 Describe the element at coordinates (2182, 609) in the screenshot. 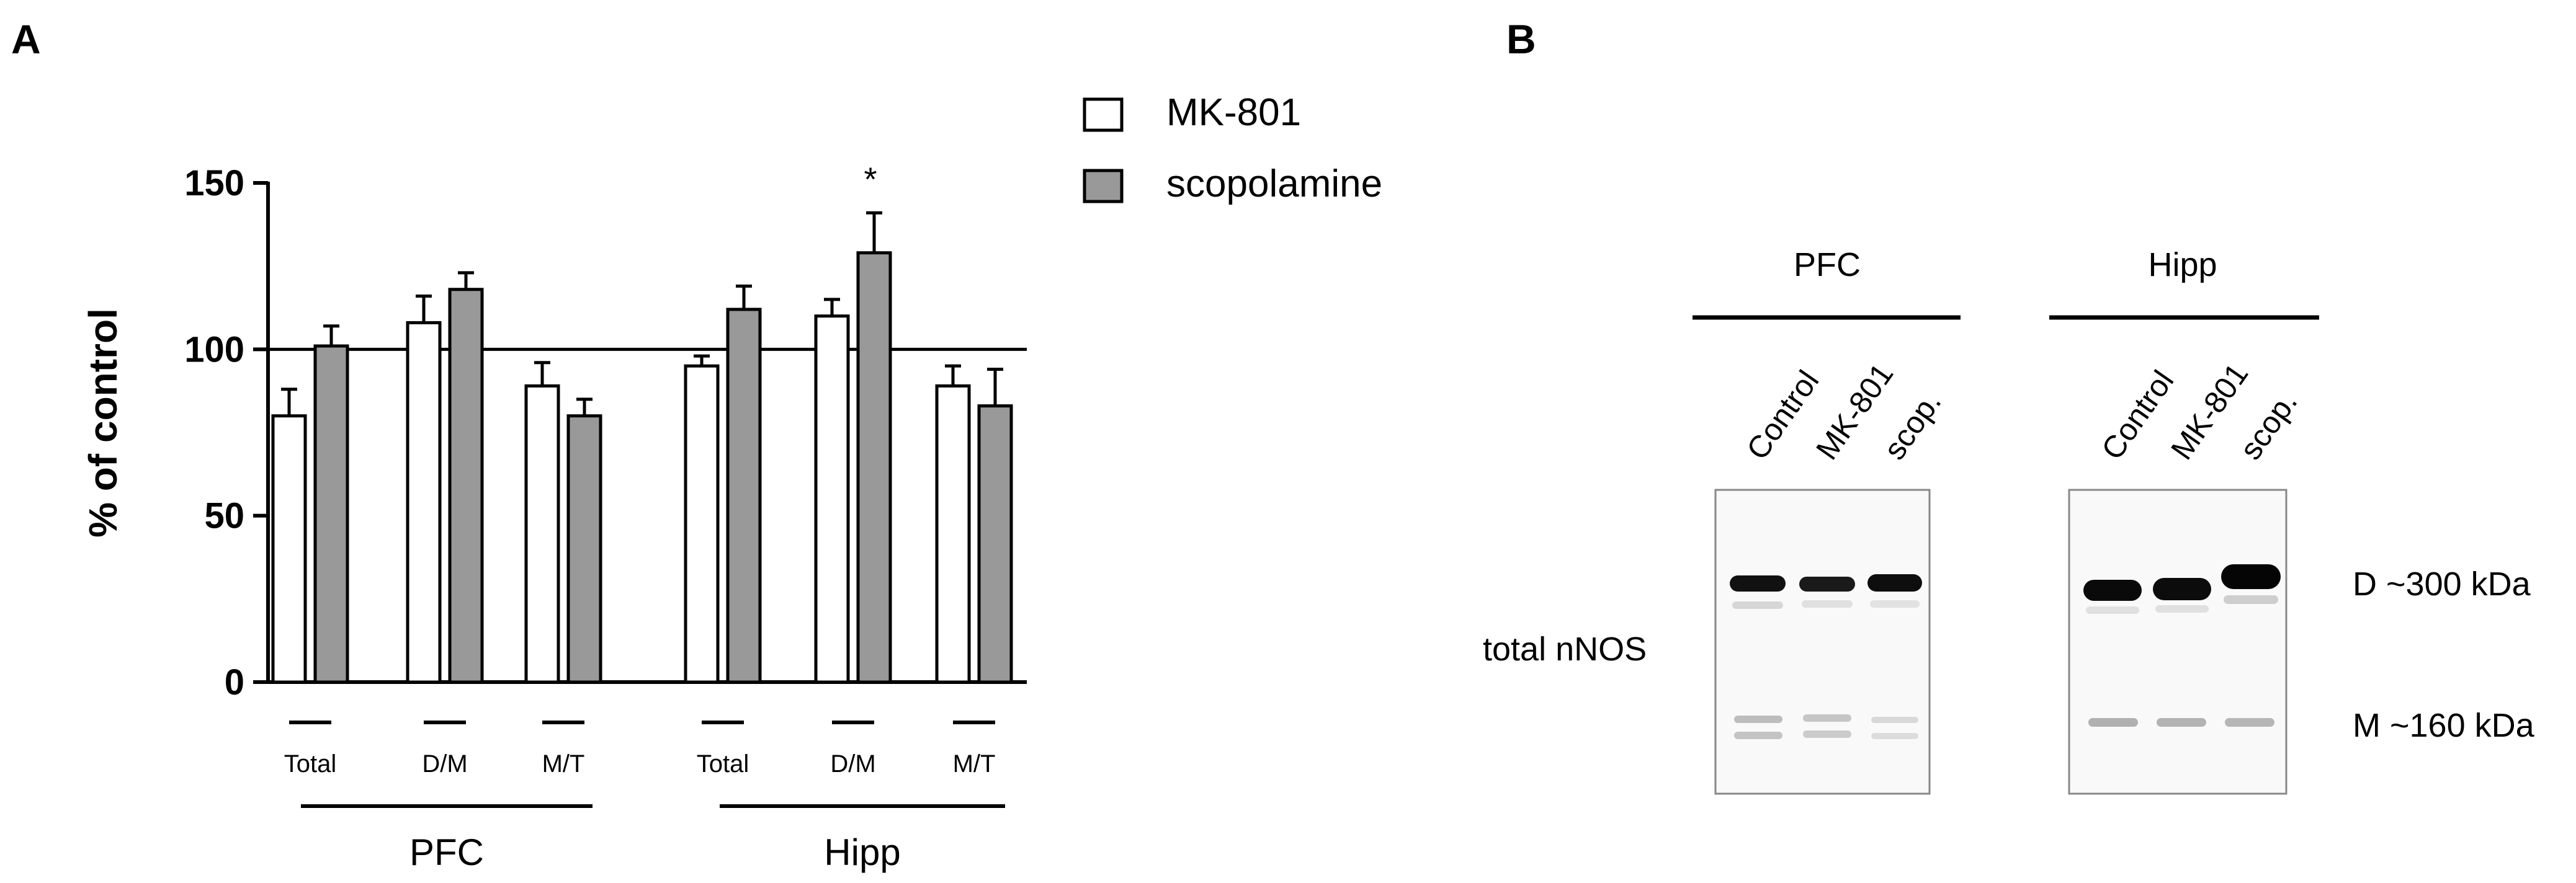

I see `band-hipp-mk801-smear` at that location.